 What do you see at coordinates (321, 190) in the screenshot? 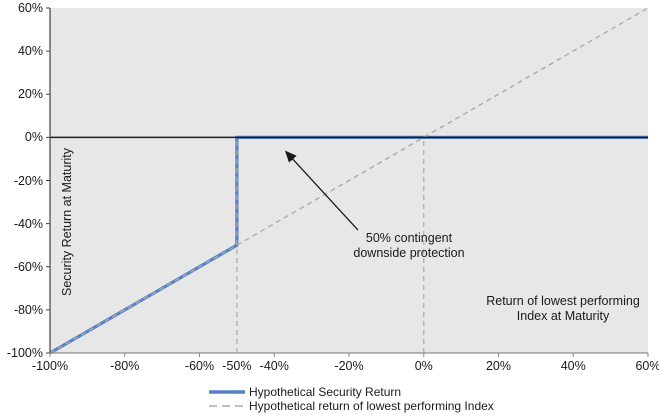
I see `annotation-arrow` at bounding box center [321, 190].